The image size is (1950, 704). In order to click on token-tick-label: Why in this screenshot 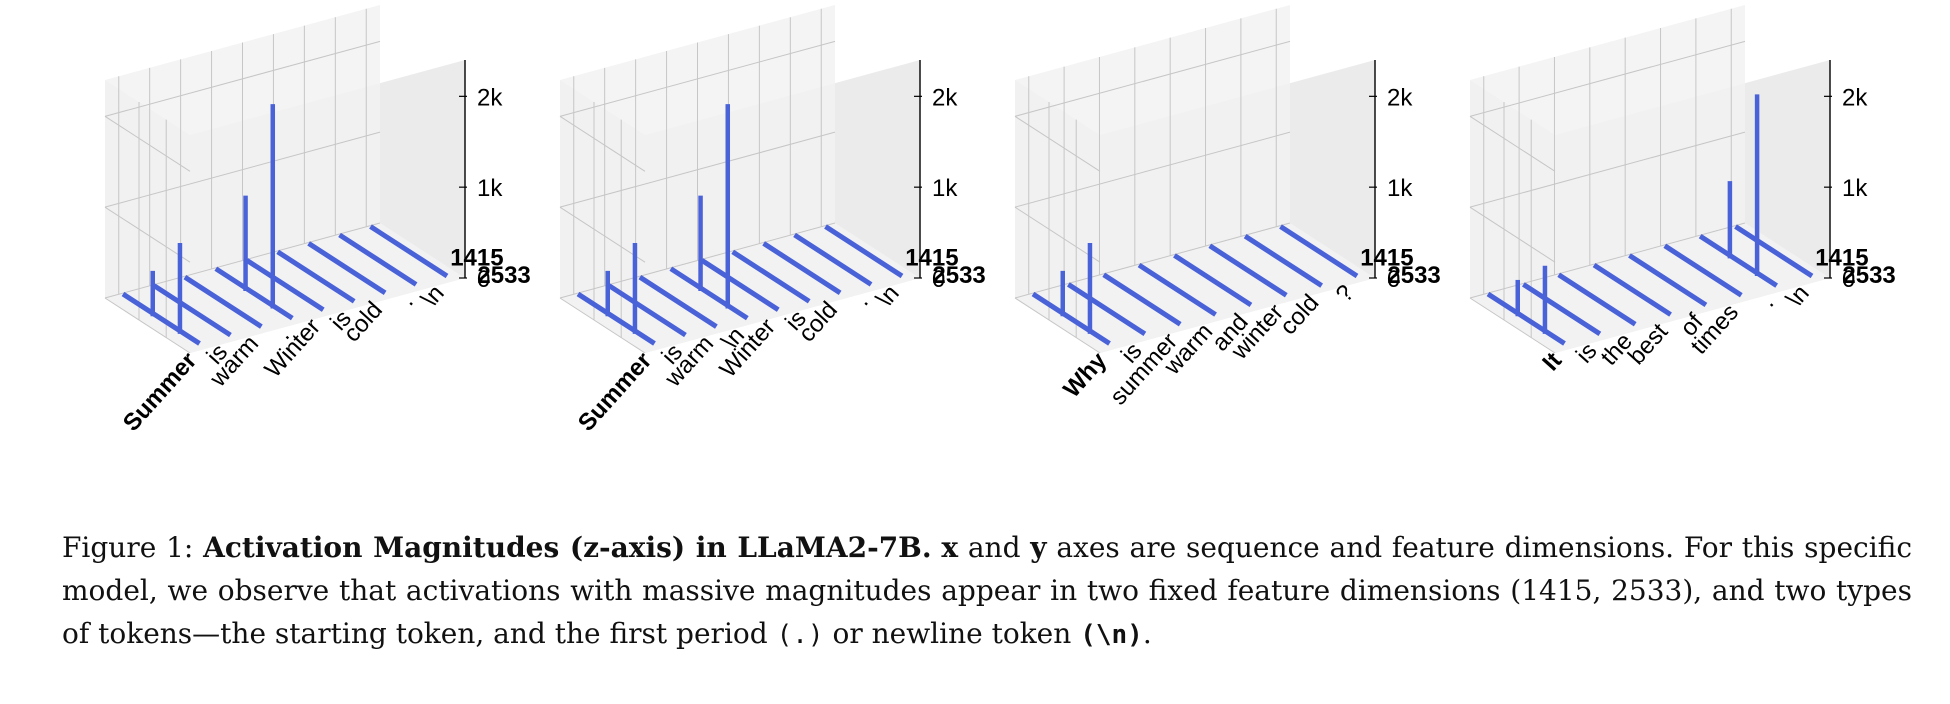, I will do `click(1085, 375)`.